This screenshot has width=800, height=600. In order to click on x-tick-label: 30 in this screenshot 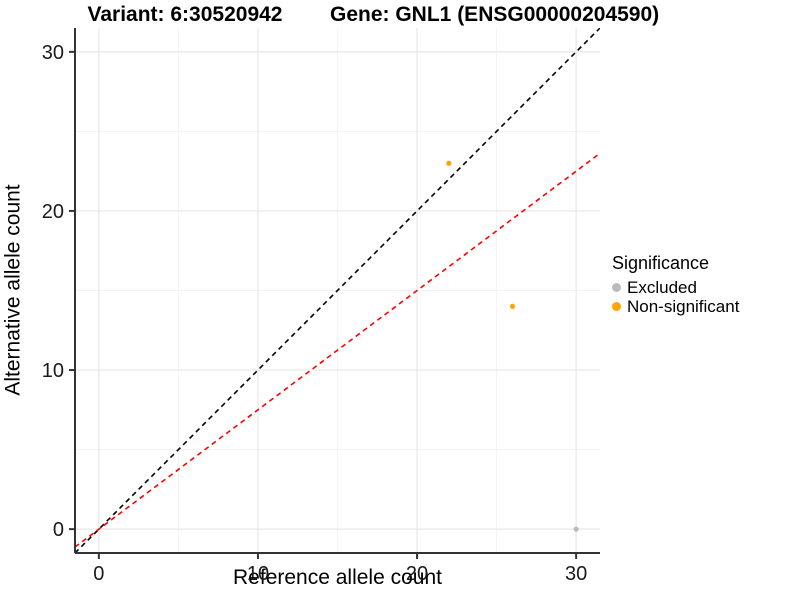, I will do `click(576, 574)`.